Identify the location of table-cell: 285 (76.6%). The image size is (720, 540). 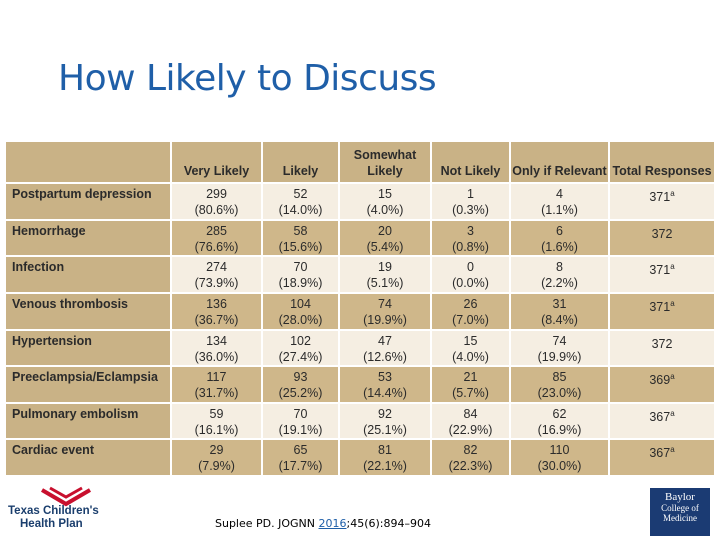
(216, 238).